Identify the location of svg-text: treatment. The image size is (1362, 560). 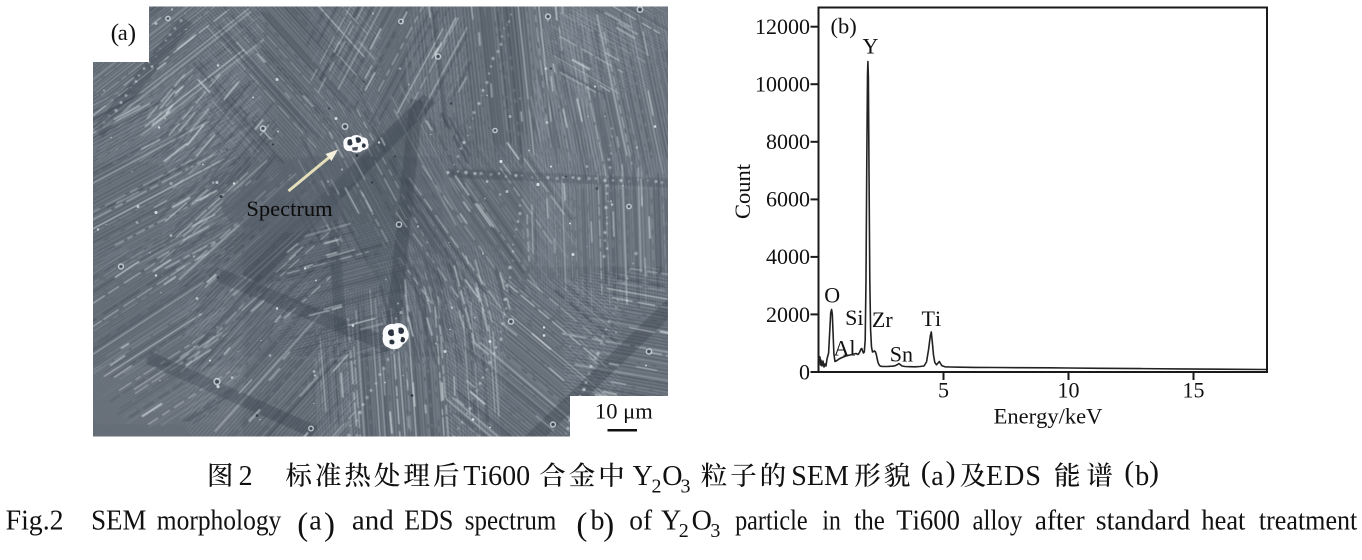
(1308, 520).